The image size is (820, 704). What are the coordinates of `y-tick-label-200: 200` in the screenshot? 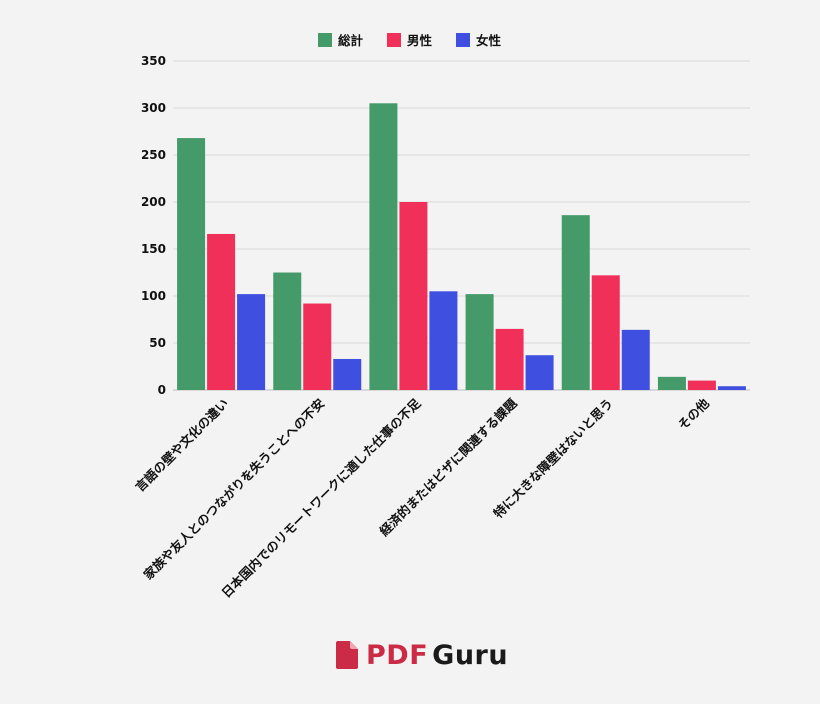 It's located at (153, 202).